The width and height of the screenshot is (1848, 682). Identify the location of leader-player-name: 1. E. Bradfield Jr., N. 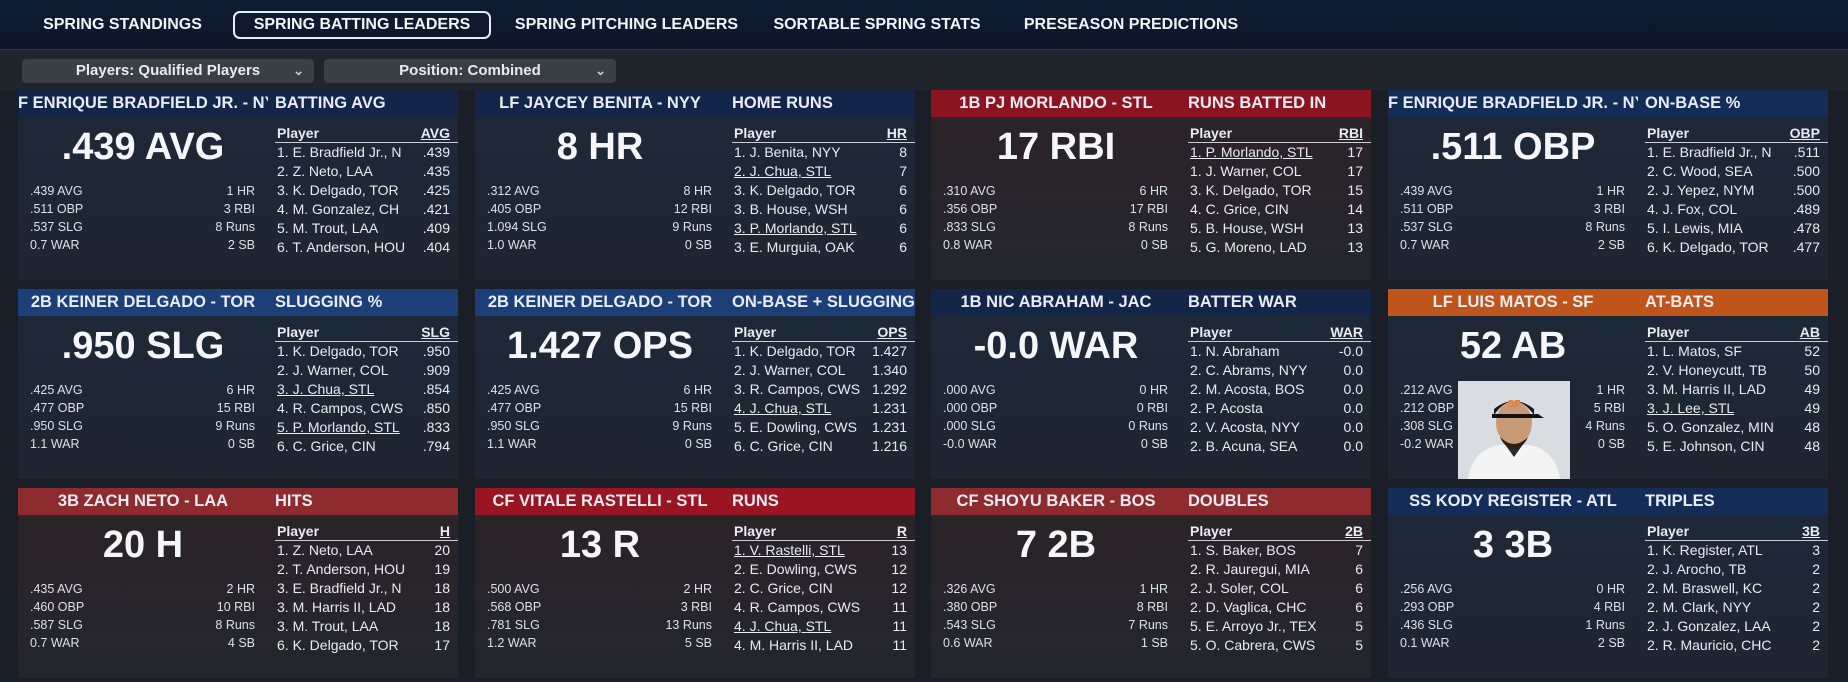
(339, 152).